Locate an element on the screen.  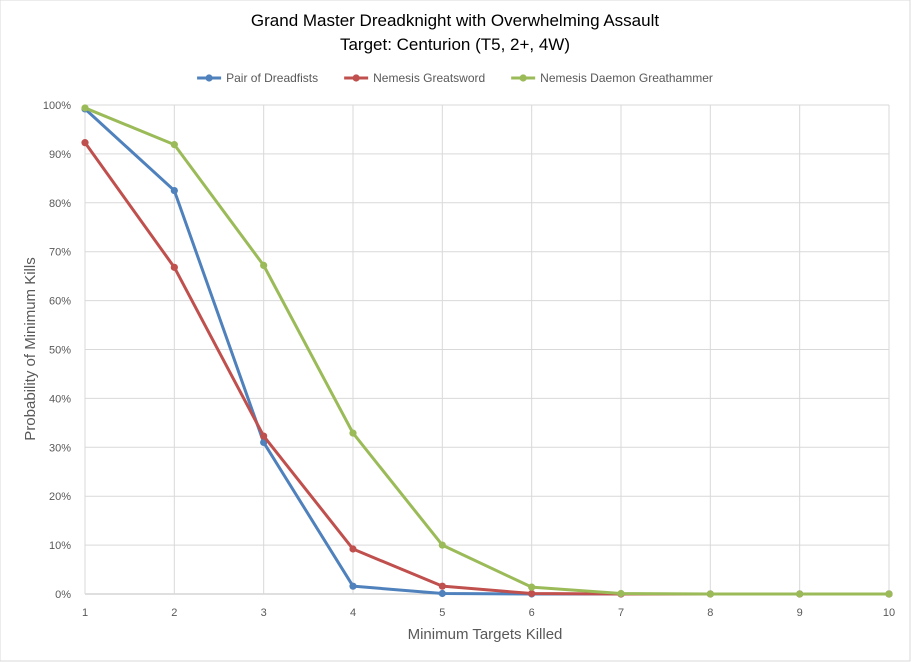
y-tick-label: 10% is located at coordinates (60, 546).